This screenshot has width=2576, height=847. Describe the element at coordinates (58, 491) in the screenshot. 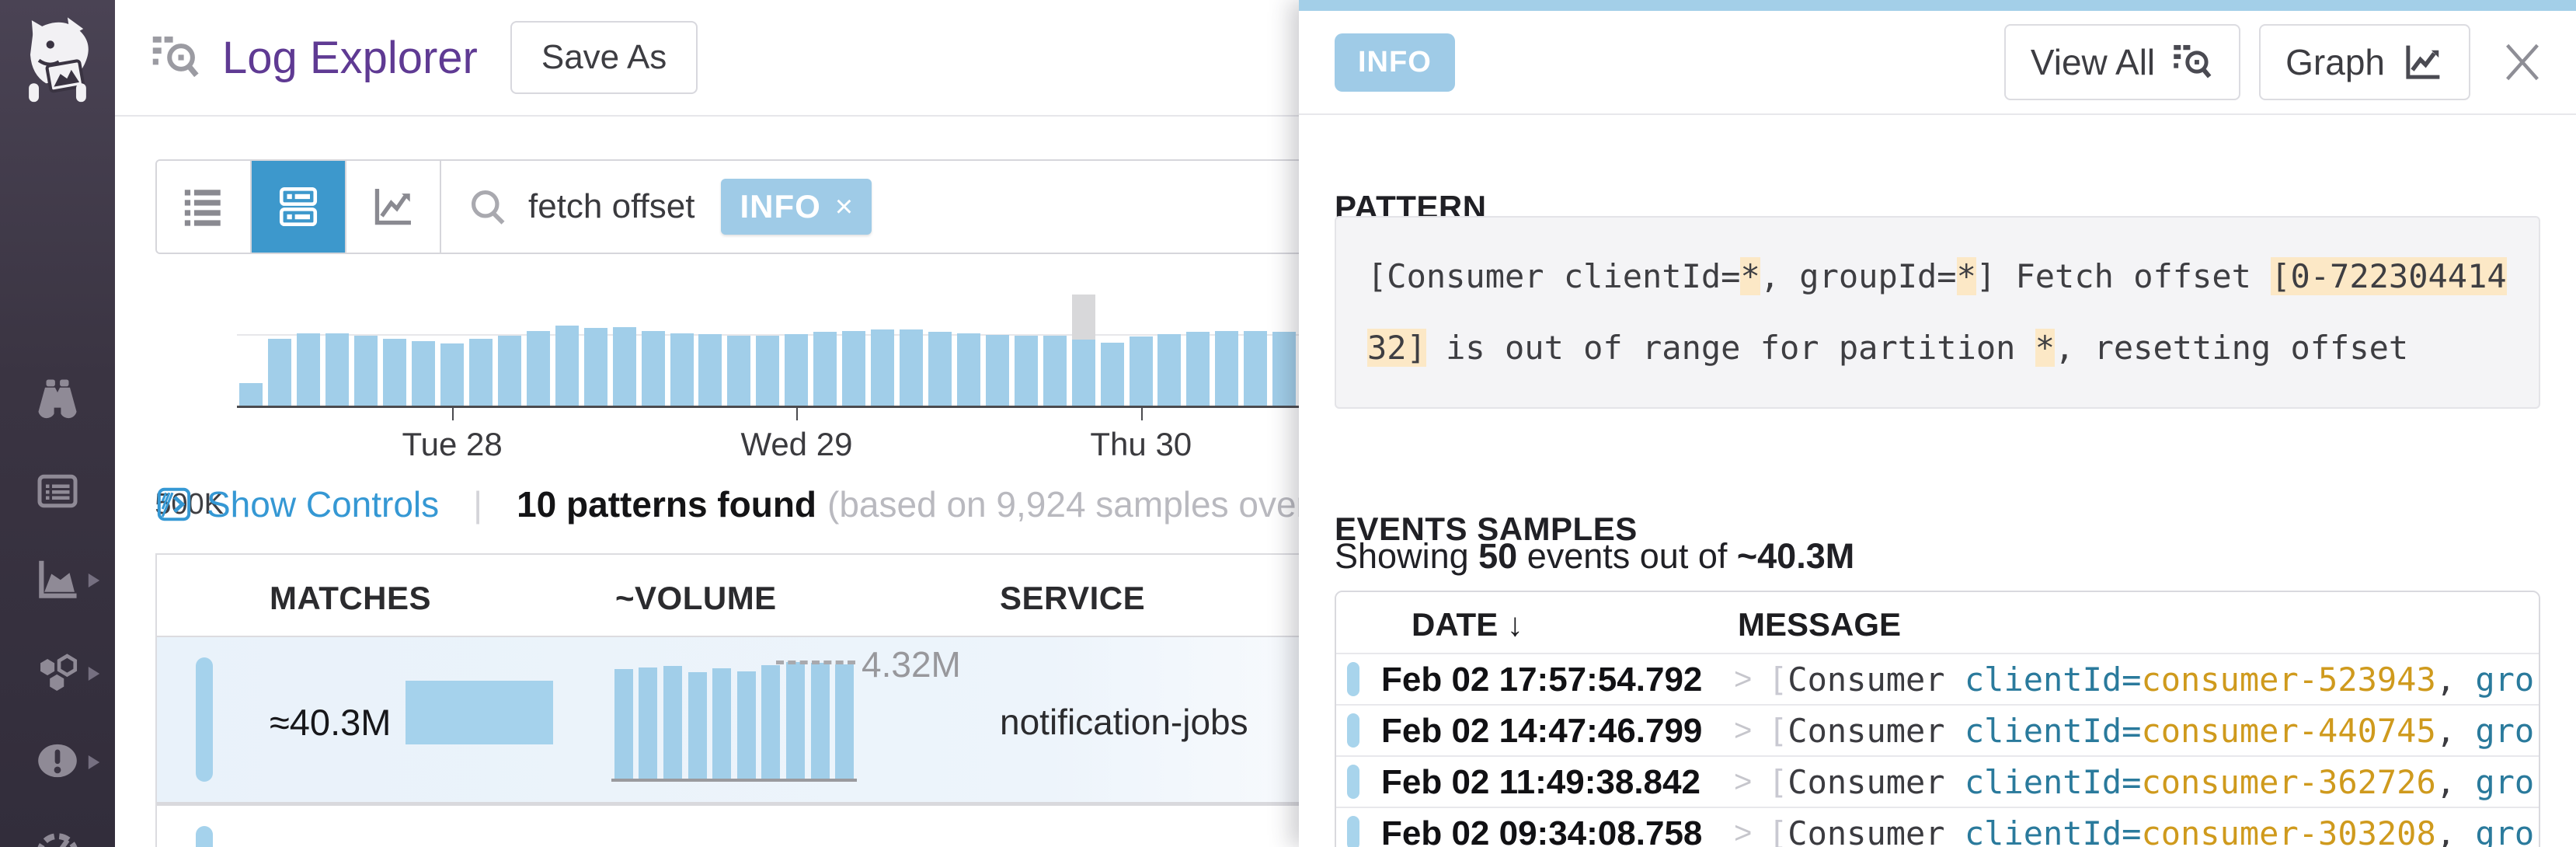

I see `sidebar-item-logs` at that location.